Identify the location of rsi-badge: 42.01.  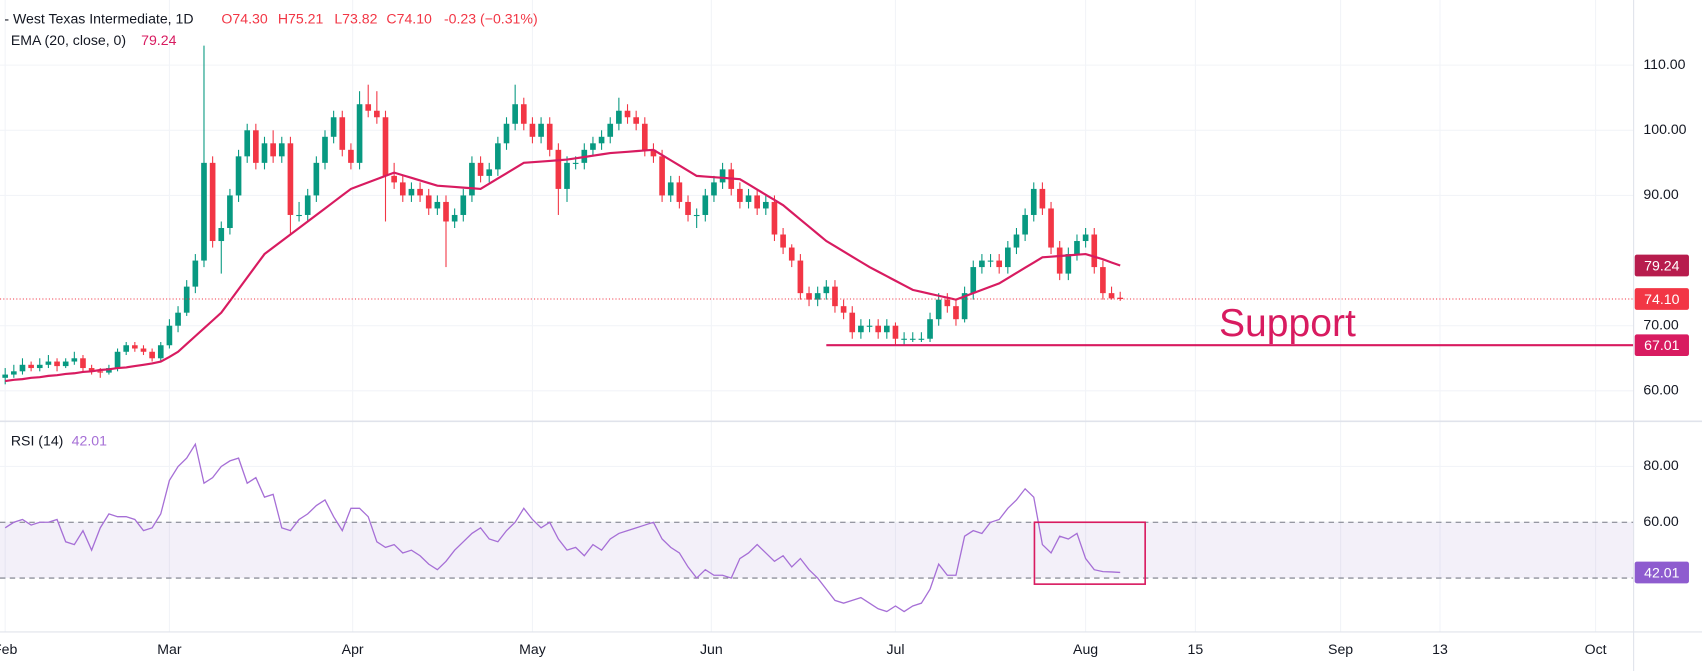
(1661, 572).